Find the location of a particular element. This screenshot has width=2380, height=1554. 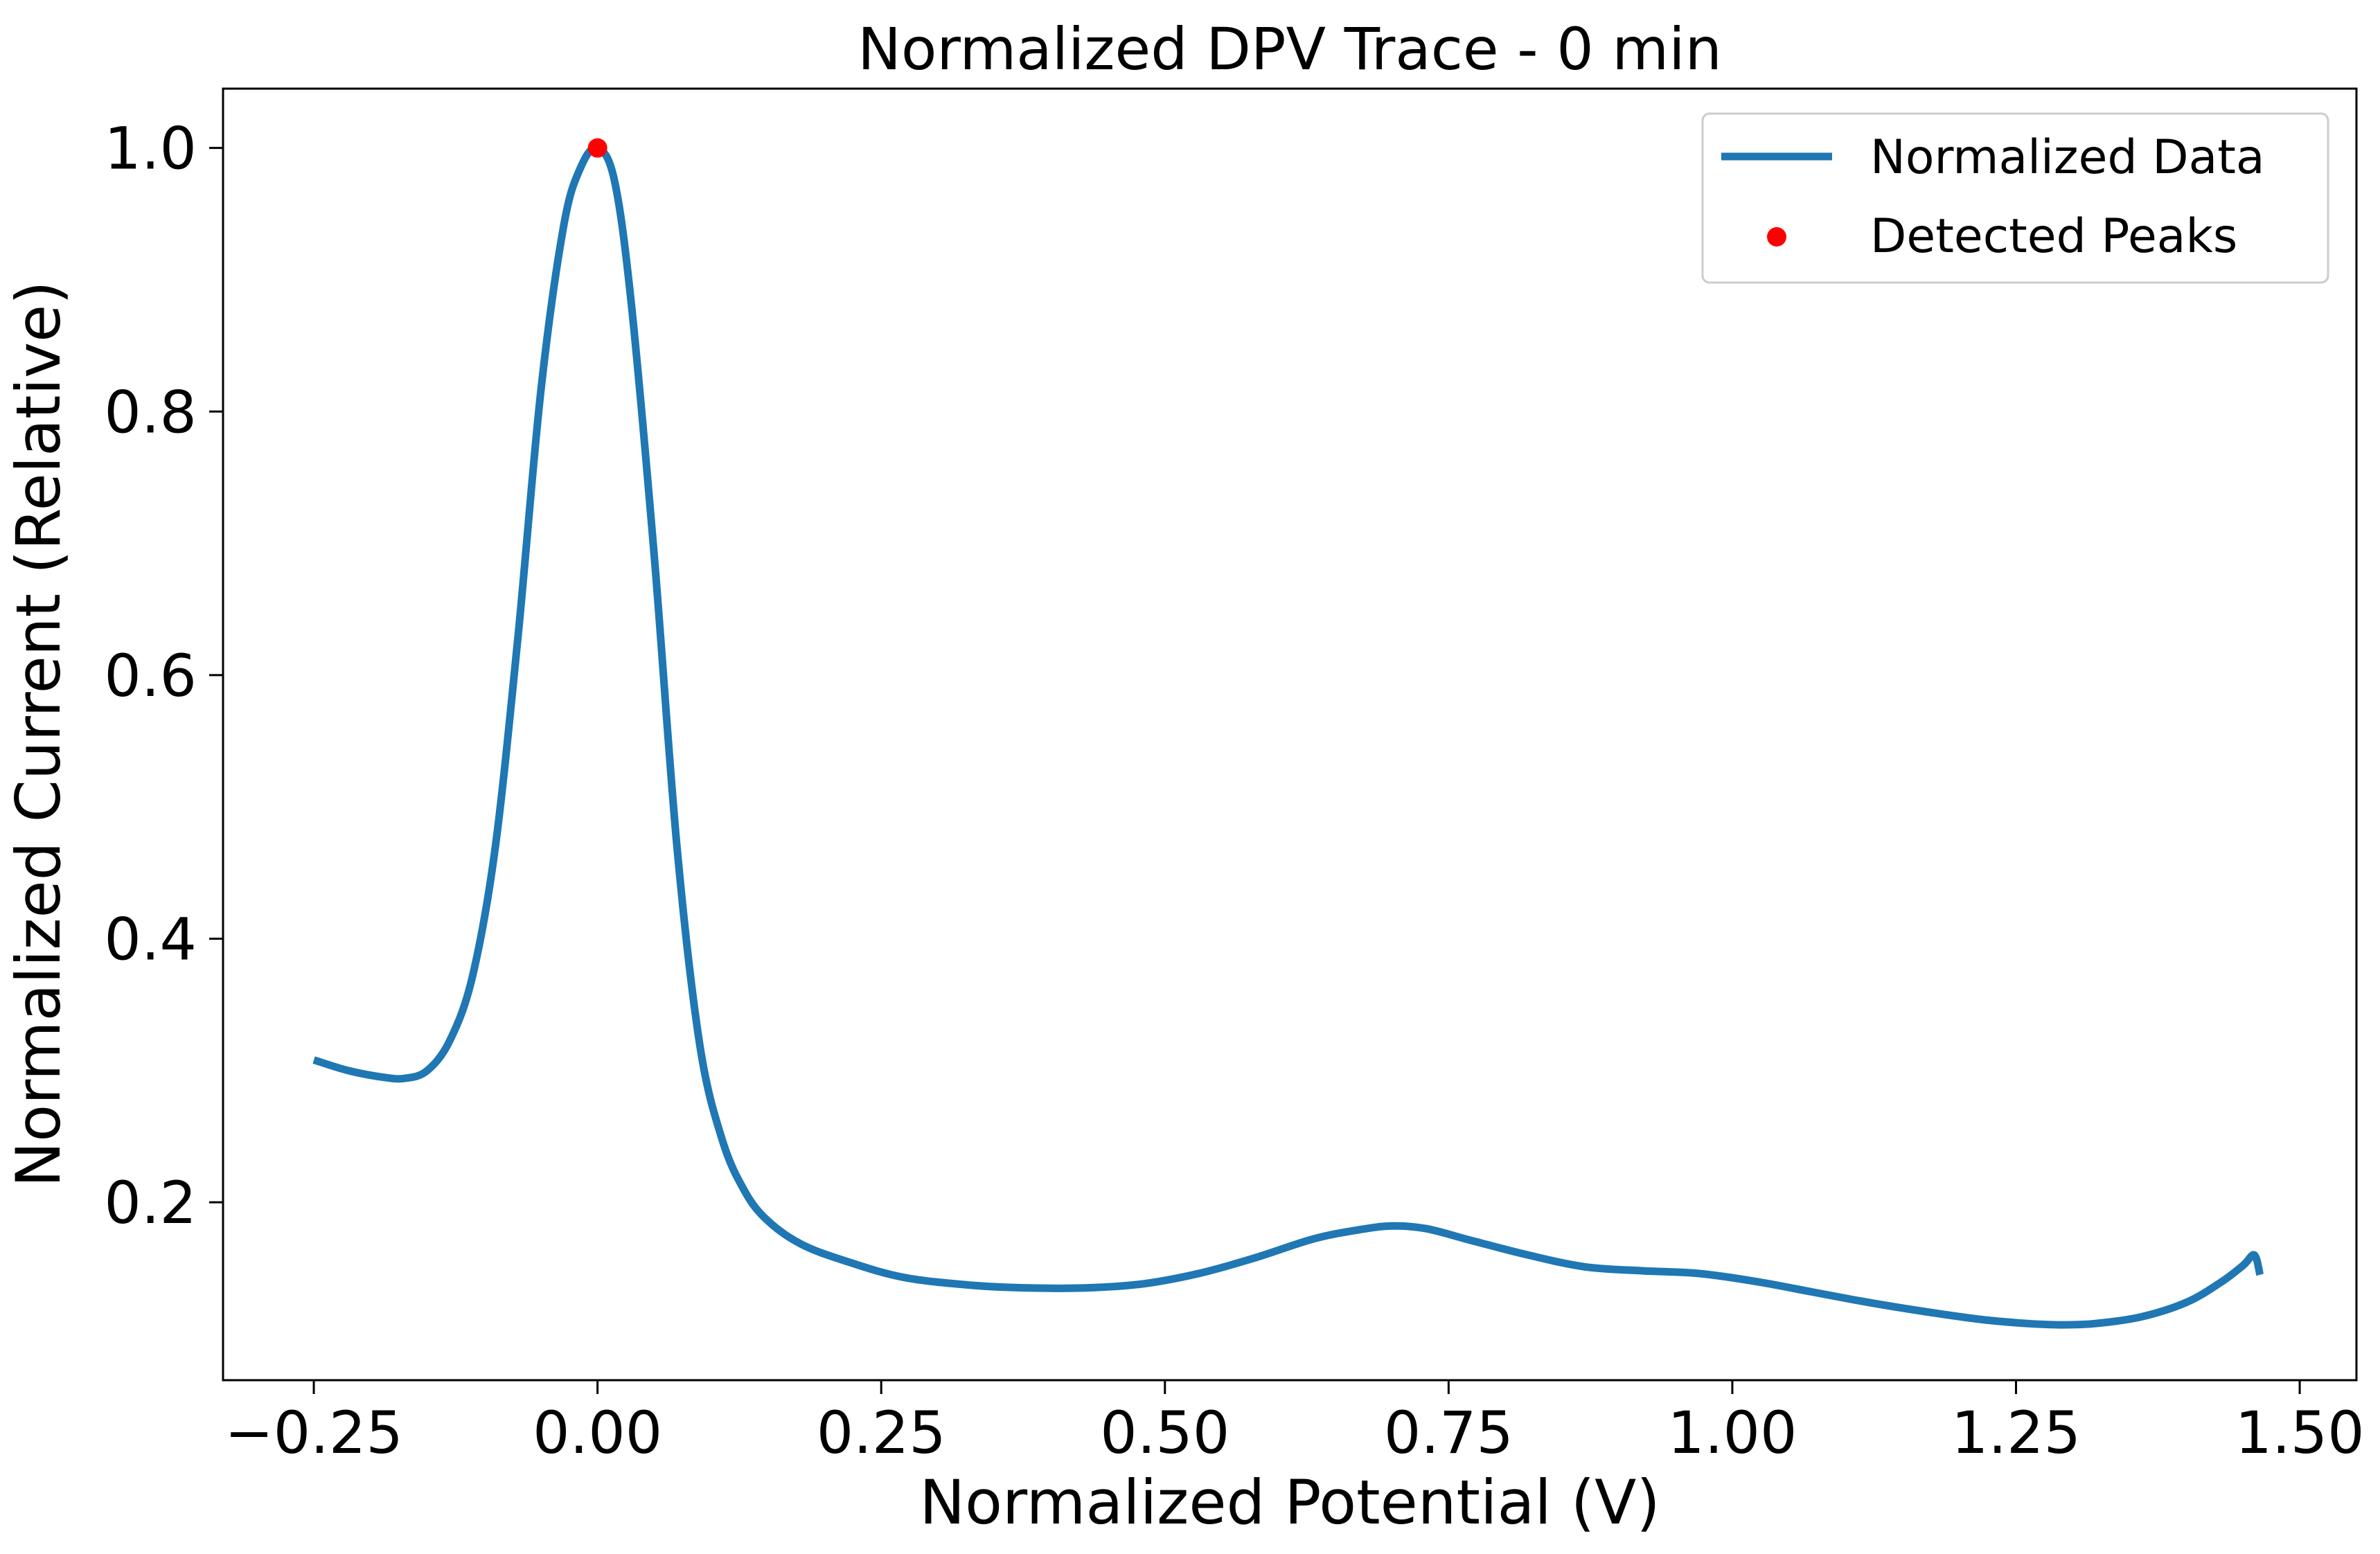

x-axis-ticks: −0.25 0.00 0.25 0.50 0.75 1.00 1.25 1.50 is located at coordinates (1294, 1423).